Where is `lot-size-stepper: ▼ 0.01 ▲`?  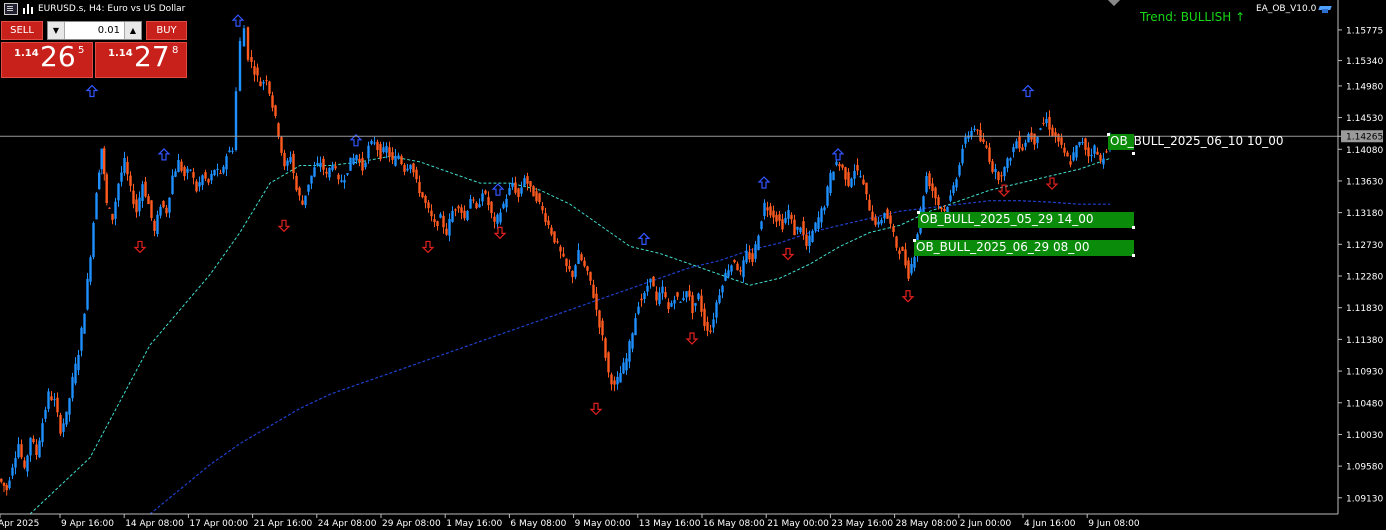 lot-size-stepper: ▼ 0.01 ▲ is located at coordinates (94, 30).